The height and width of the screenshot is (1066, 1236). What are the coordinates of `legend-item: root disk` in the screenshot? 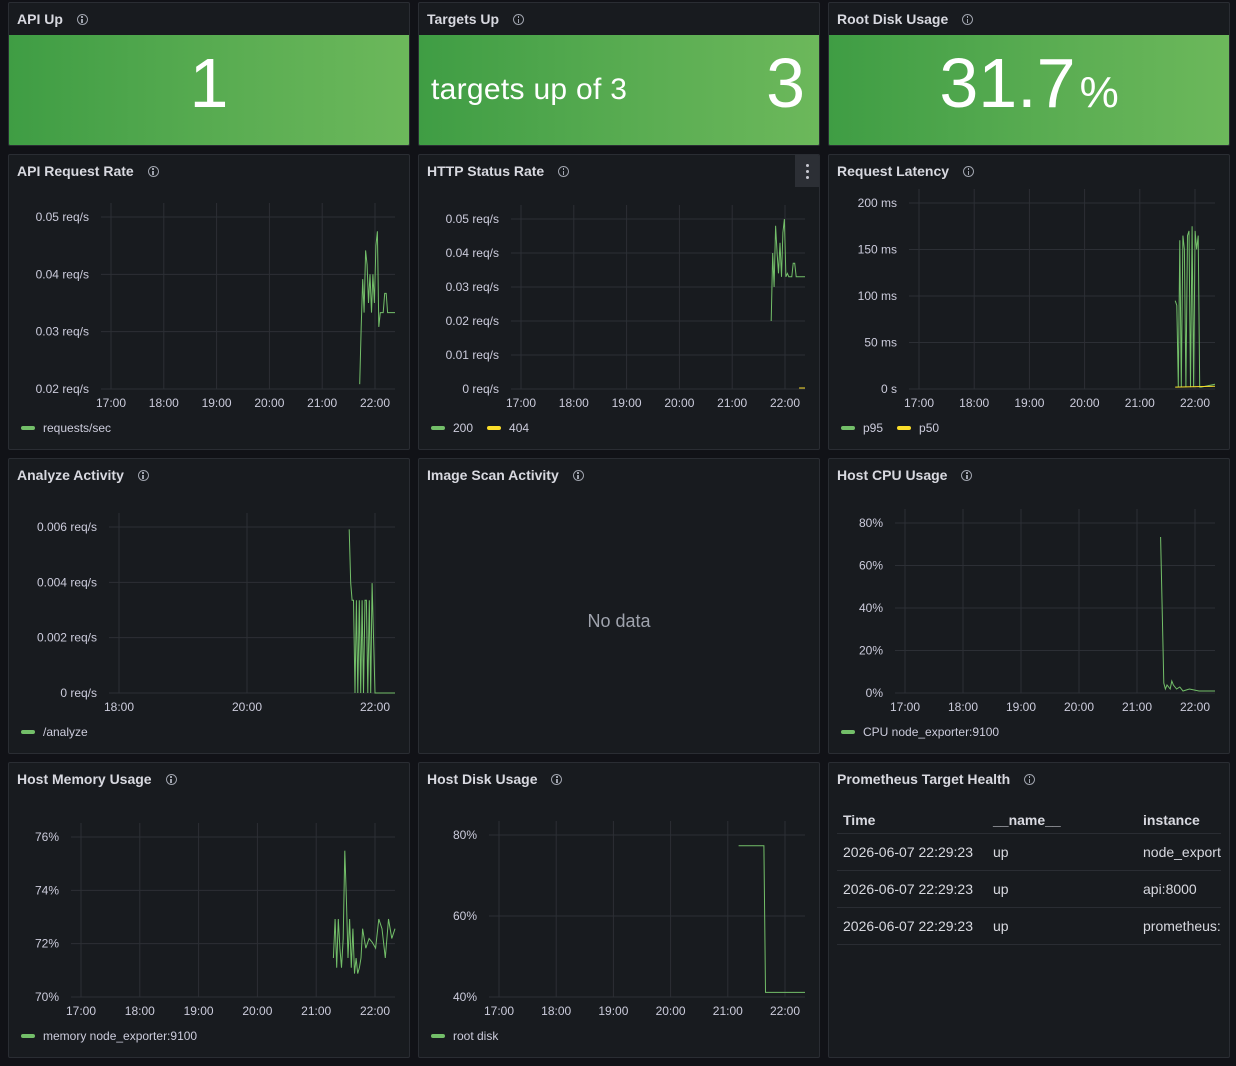 It's located at (464, 1036).